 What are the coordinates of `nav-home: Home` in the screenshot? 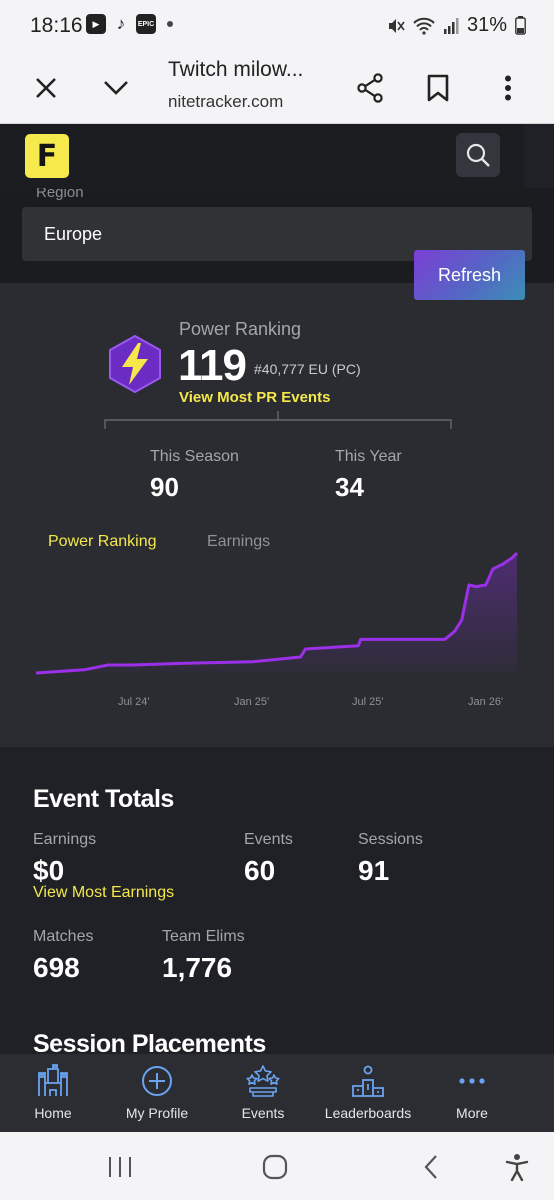 It's located at (53, 1092).